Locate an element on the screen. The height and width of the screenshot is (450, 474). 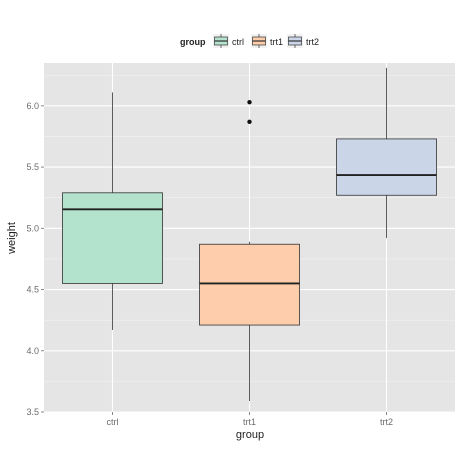
y-tick-label: 5.5 is located at coordinates (32, 167).